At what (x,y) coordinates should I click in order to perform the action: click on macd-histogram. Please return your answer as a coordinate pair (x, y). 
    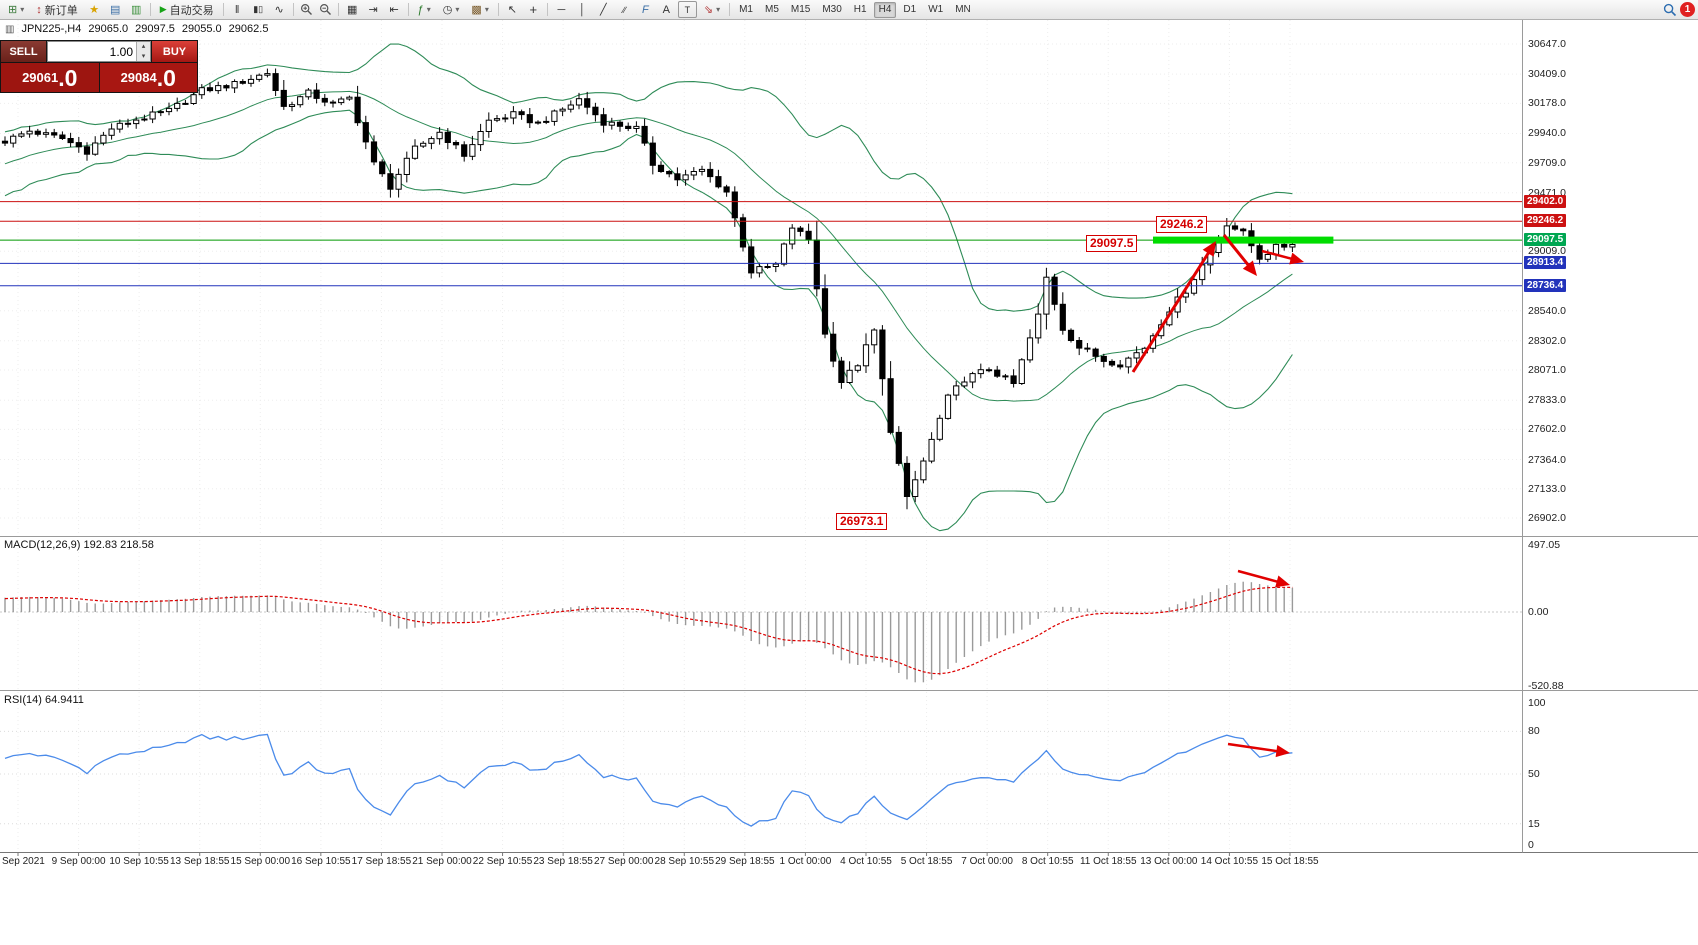
    Looking at the image, I should click on (649, 632).